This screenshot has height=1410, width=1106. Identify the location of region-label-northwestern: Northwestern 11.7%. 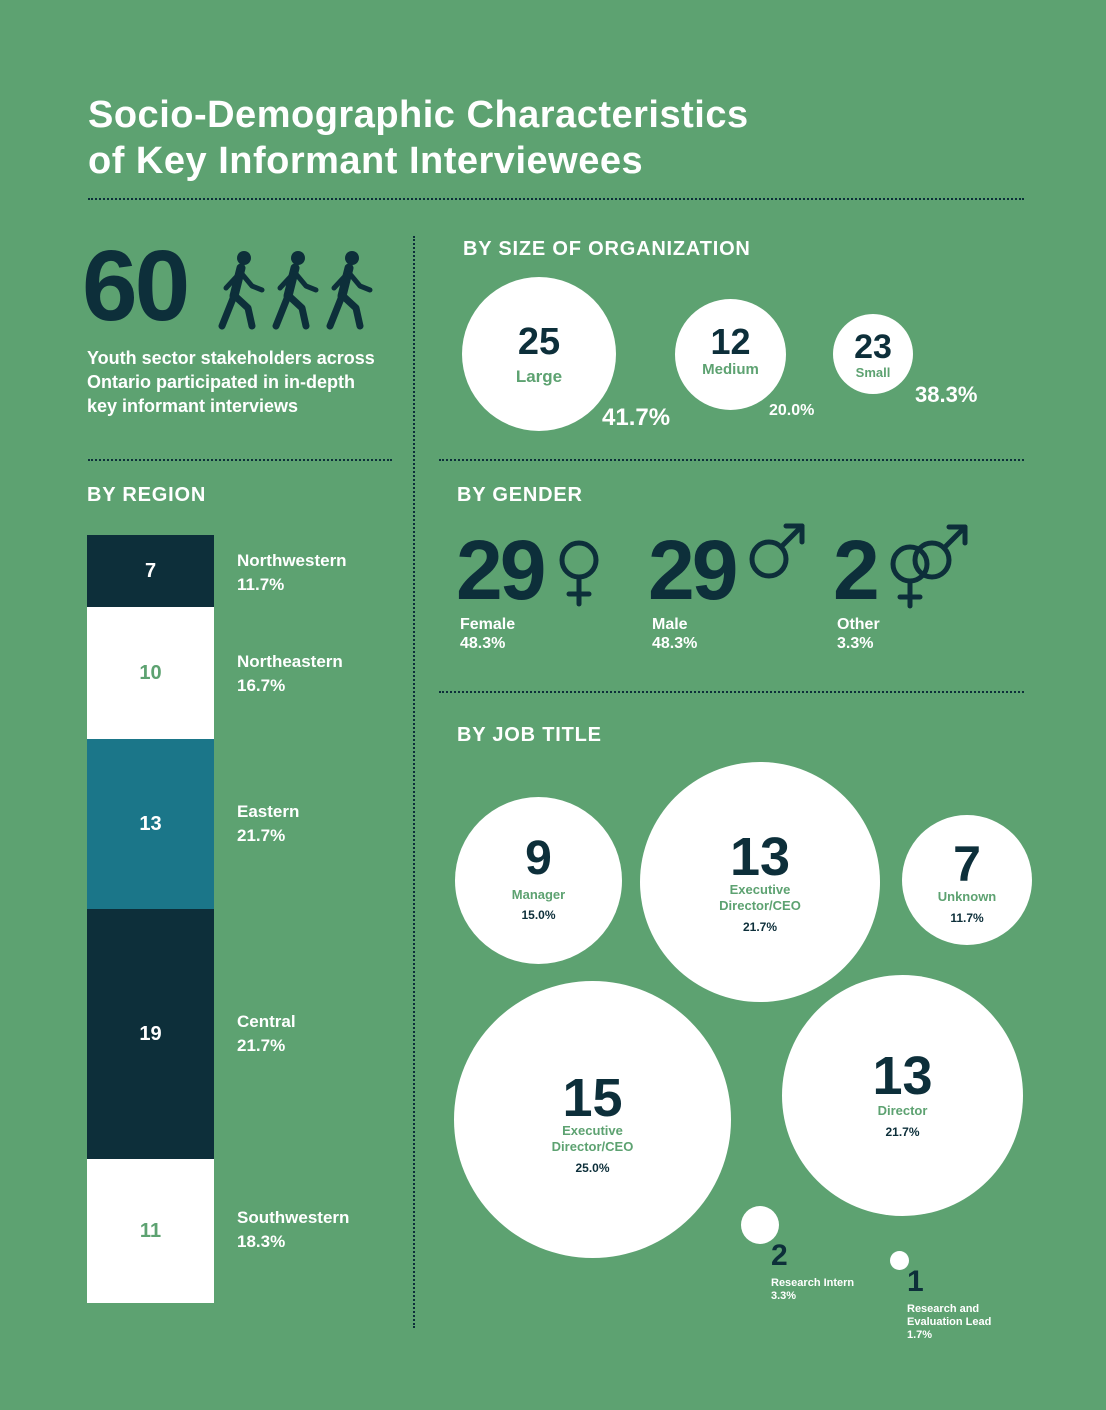
(292, 572).